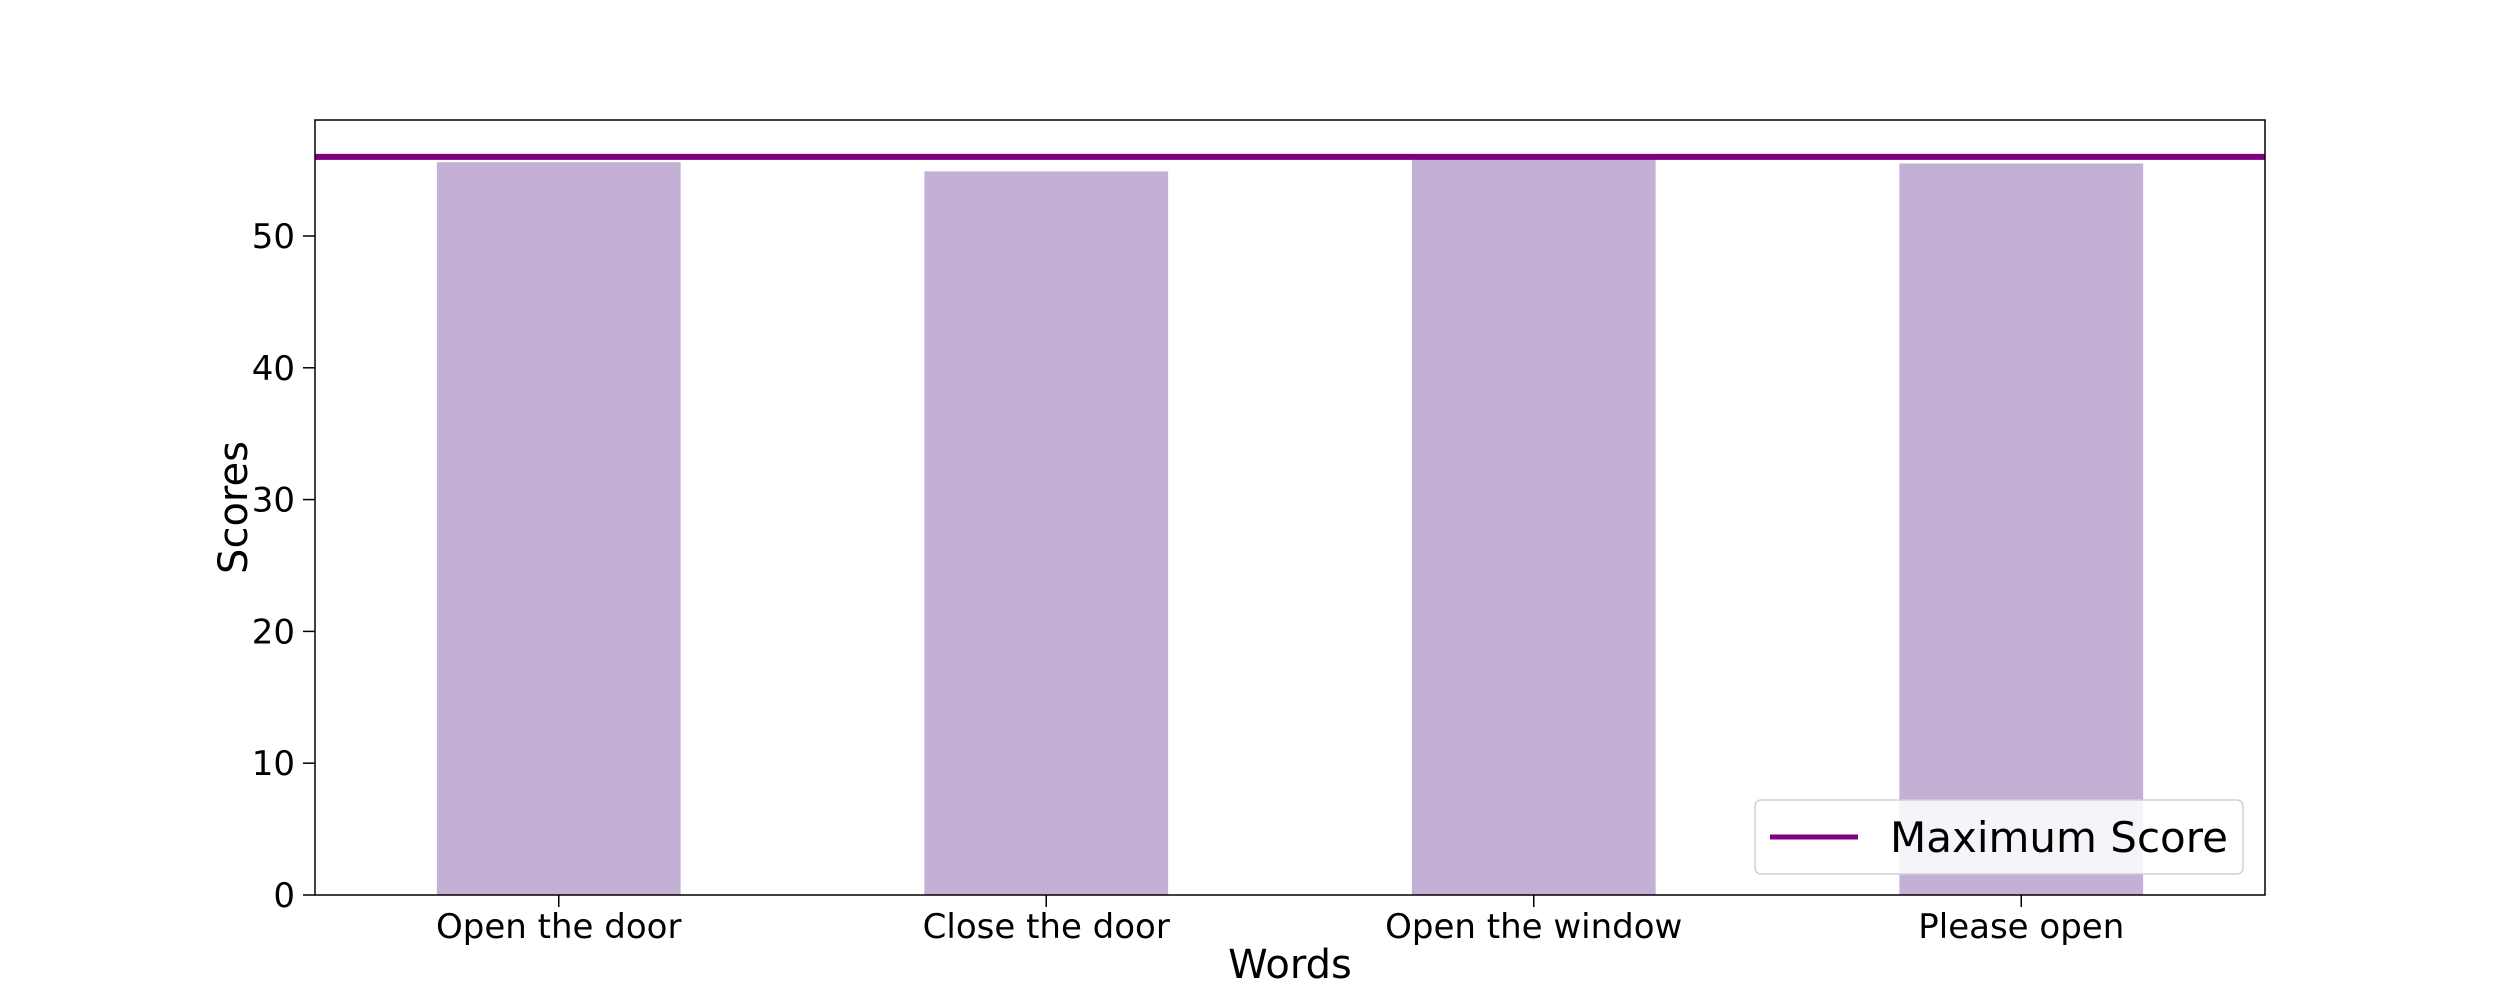 Image resolution: width=2500 pixels, height=1000 pixels. I want to click on x-tick-label: Please open, so click(2021, 927).